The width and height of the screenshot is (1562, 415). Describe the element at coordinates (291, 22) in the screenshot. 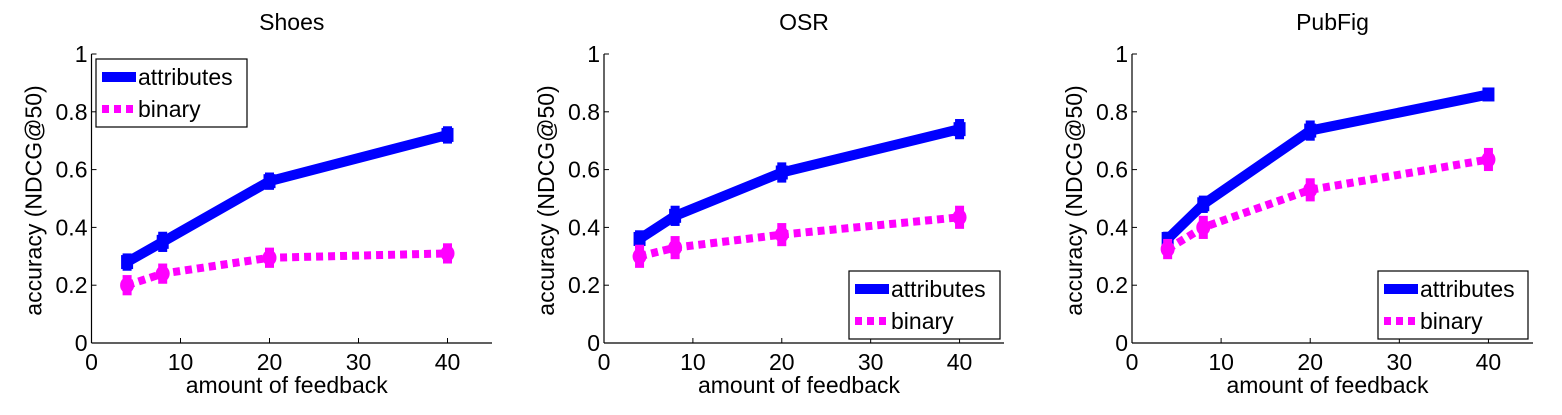

I see `chart-title: Shoes` at that location.